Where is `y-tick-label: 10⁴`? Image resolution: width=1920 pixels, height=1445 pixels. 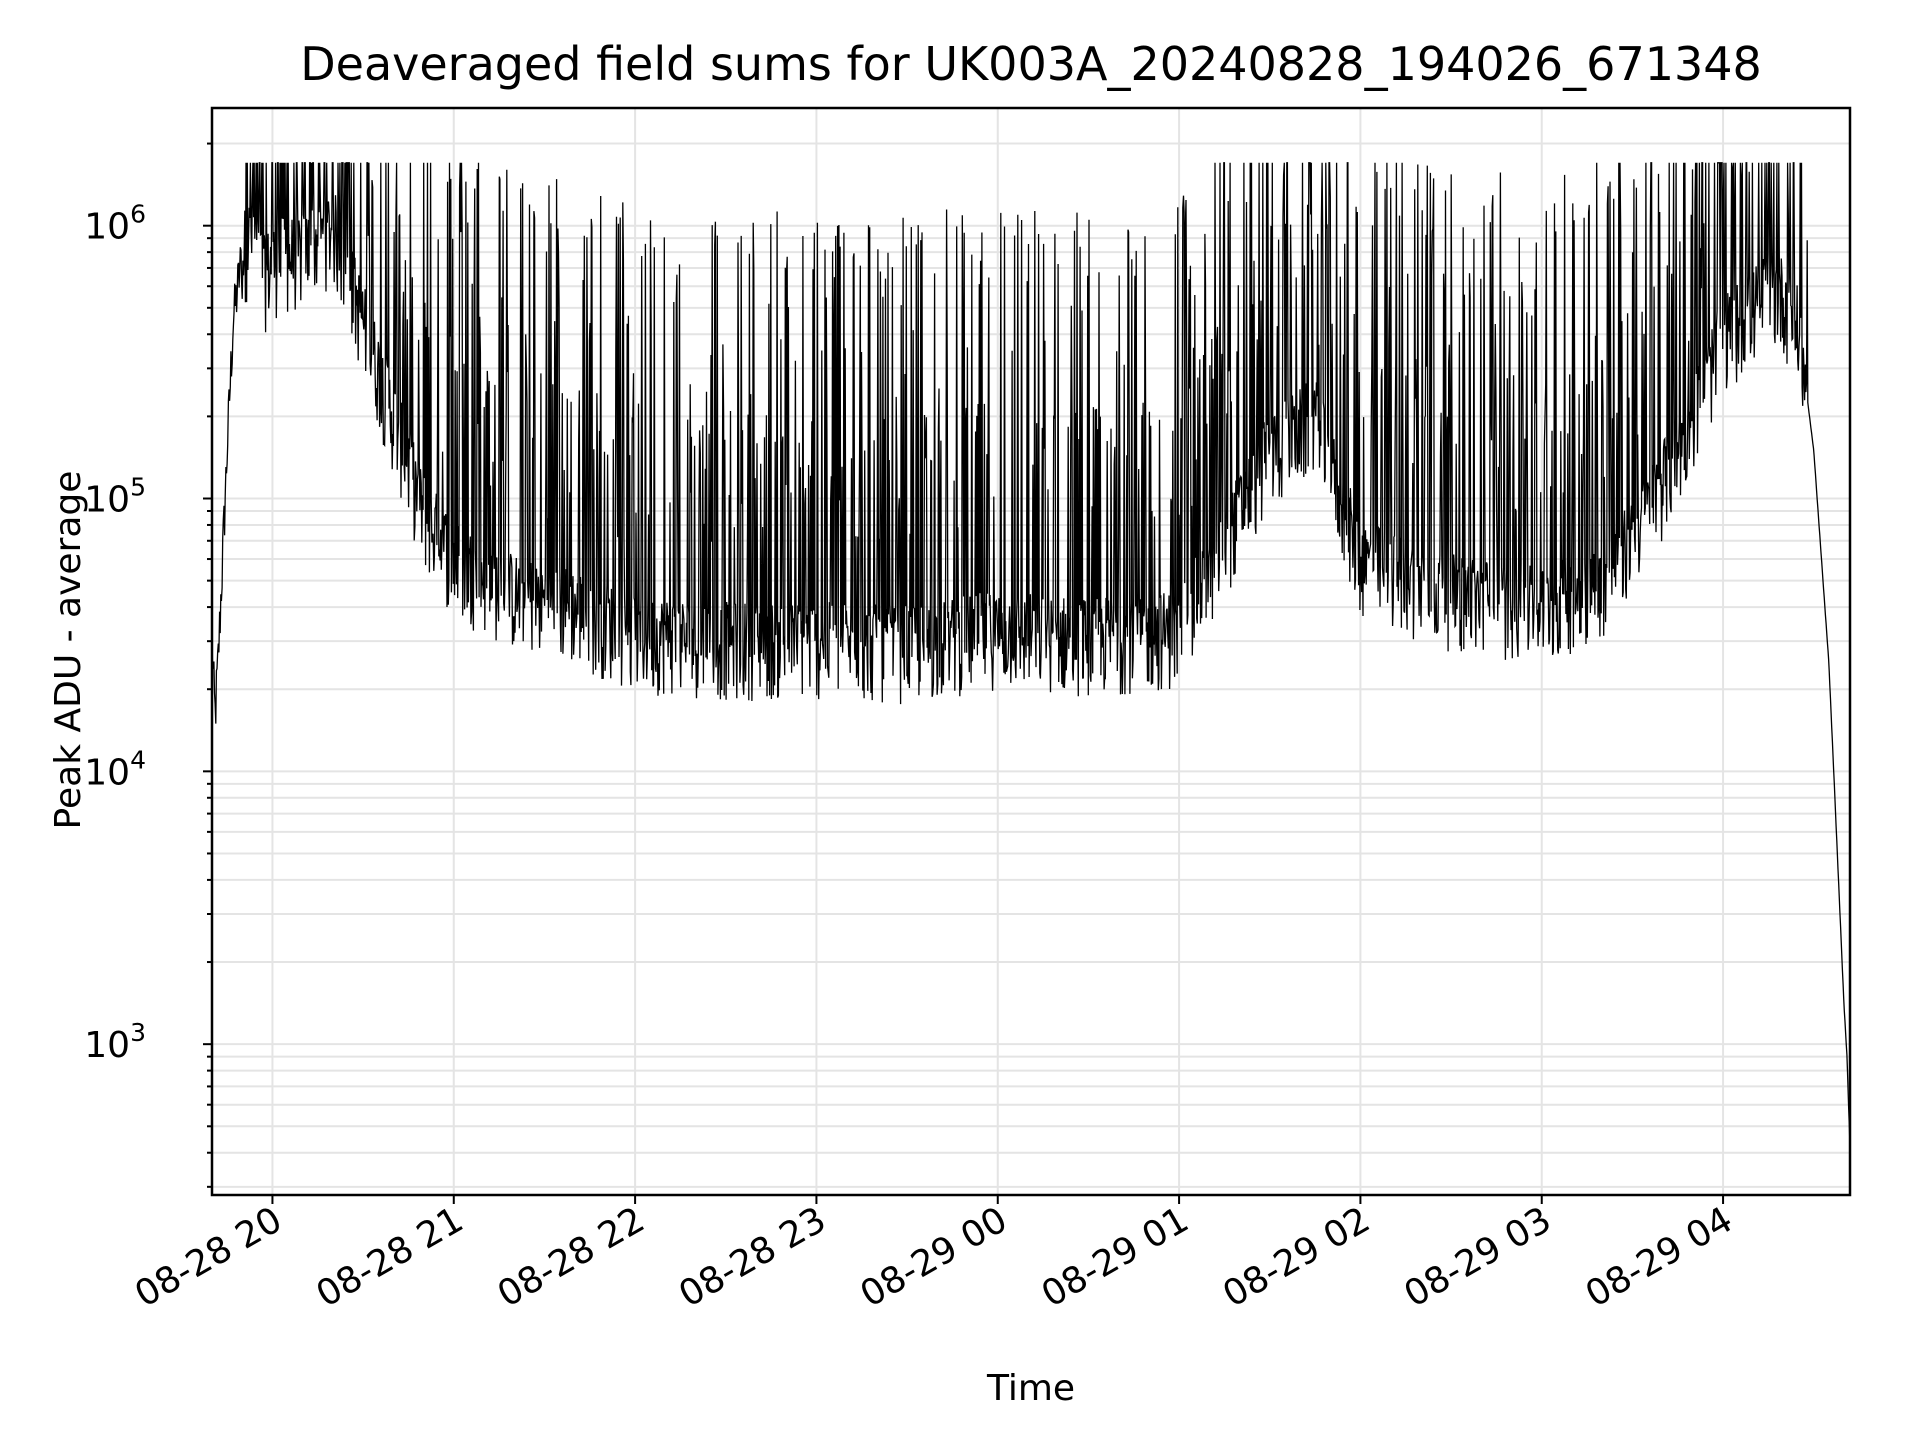
y-tick-label: 10⁴ is located at coordinates (115, 769).